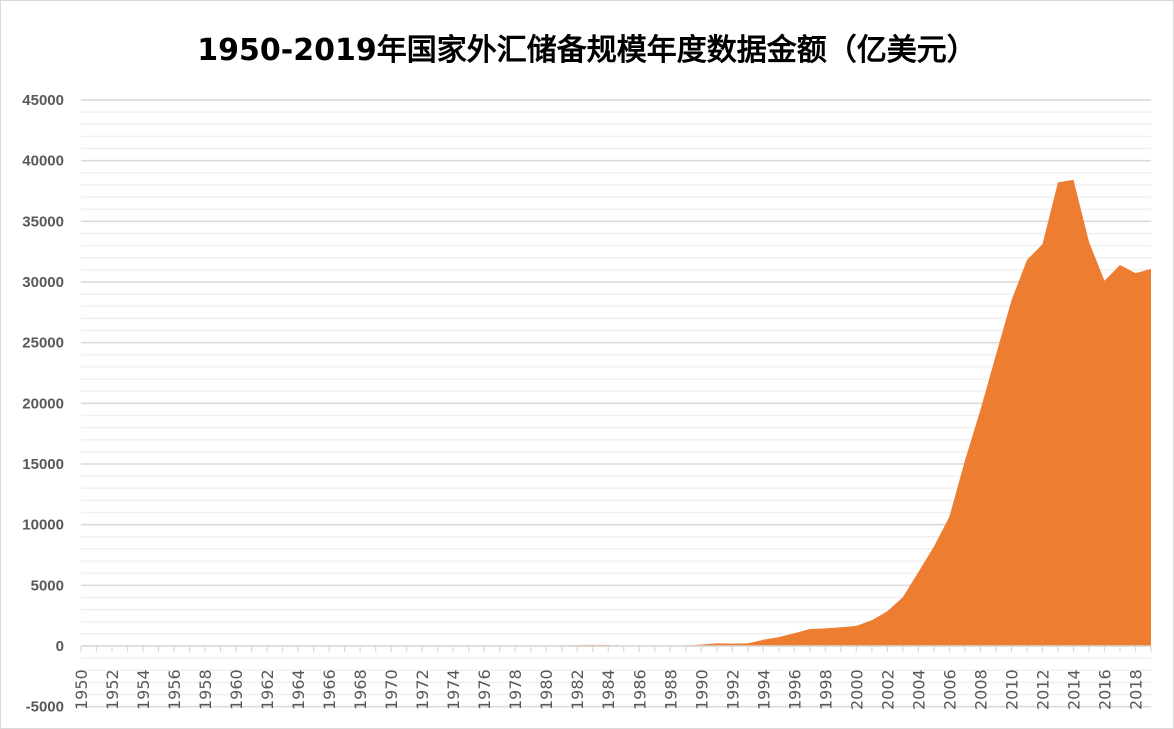 The width and height of the screenshot is (1174, 729). What do you see at coordinates (639, 689) in the screenshot?
I see `x-tick-label: 1986` at bounding box center [639, 689].